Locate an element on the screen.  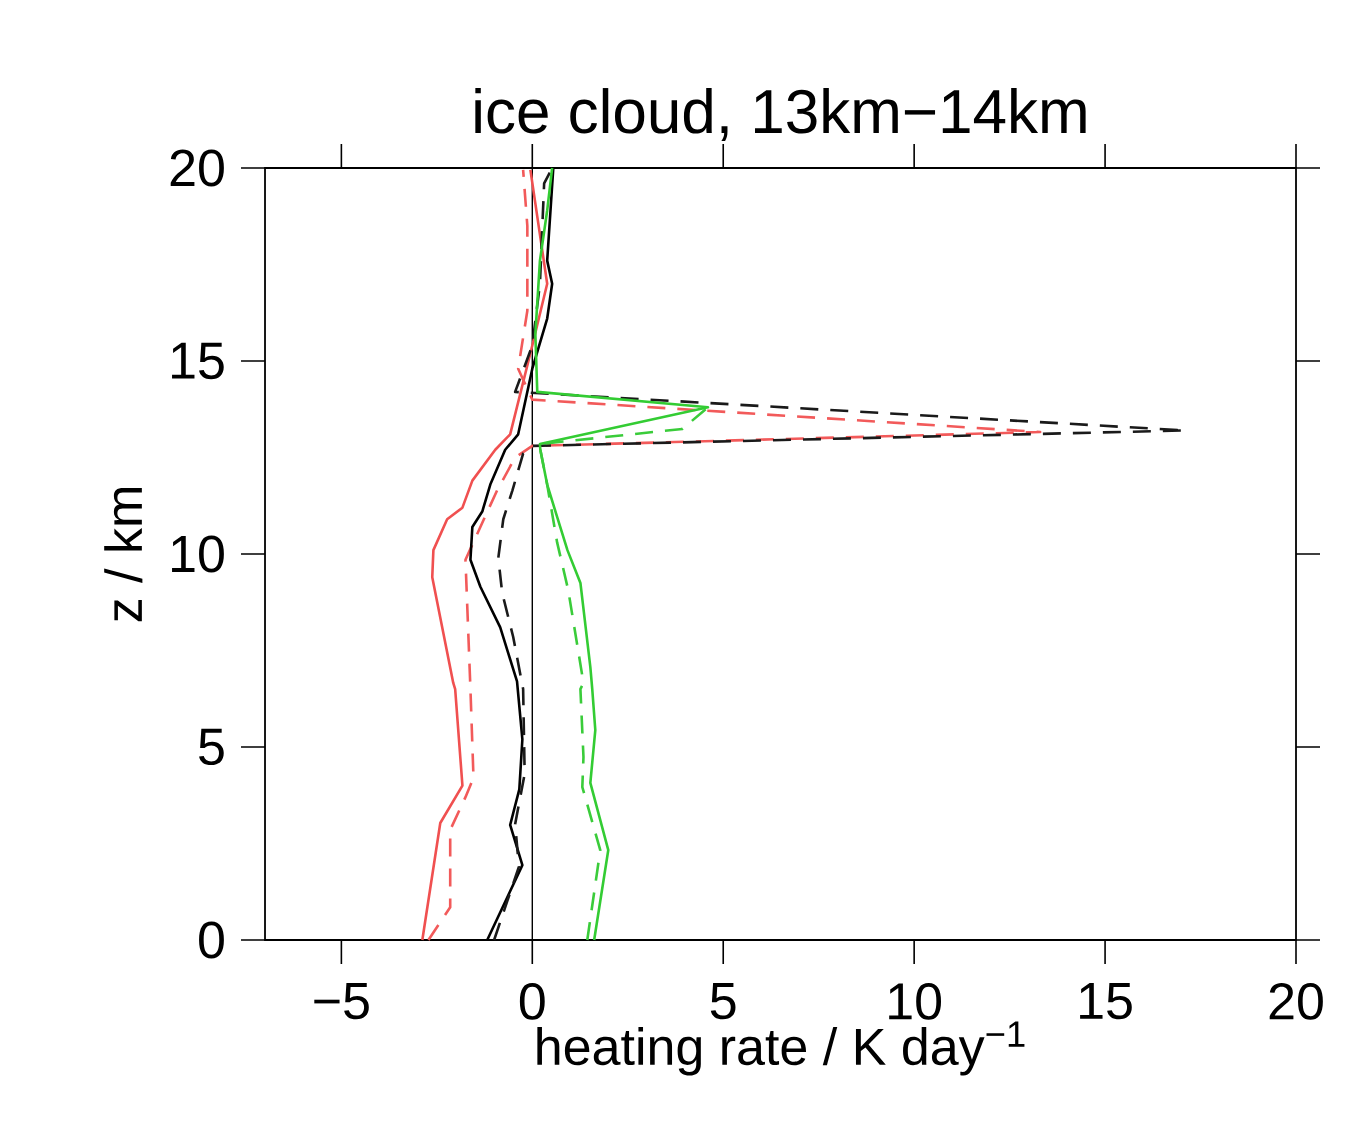
y-tick-label: 5 is located at coordinates (211, 747).